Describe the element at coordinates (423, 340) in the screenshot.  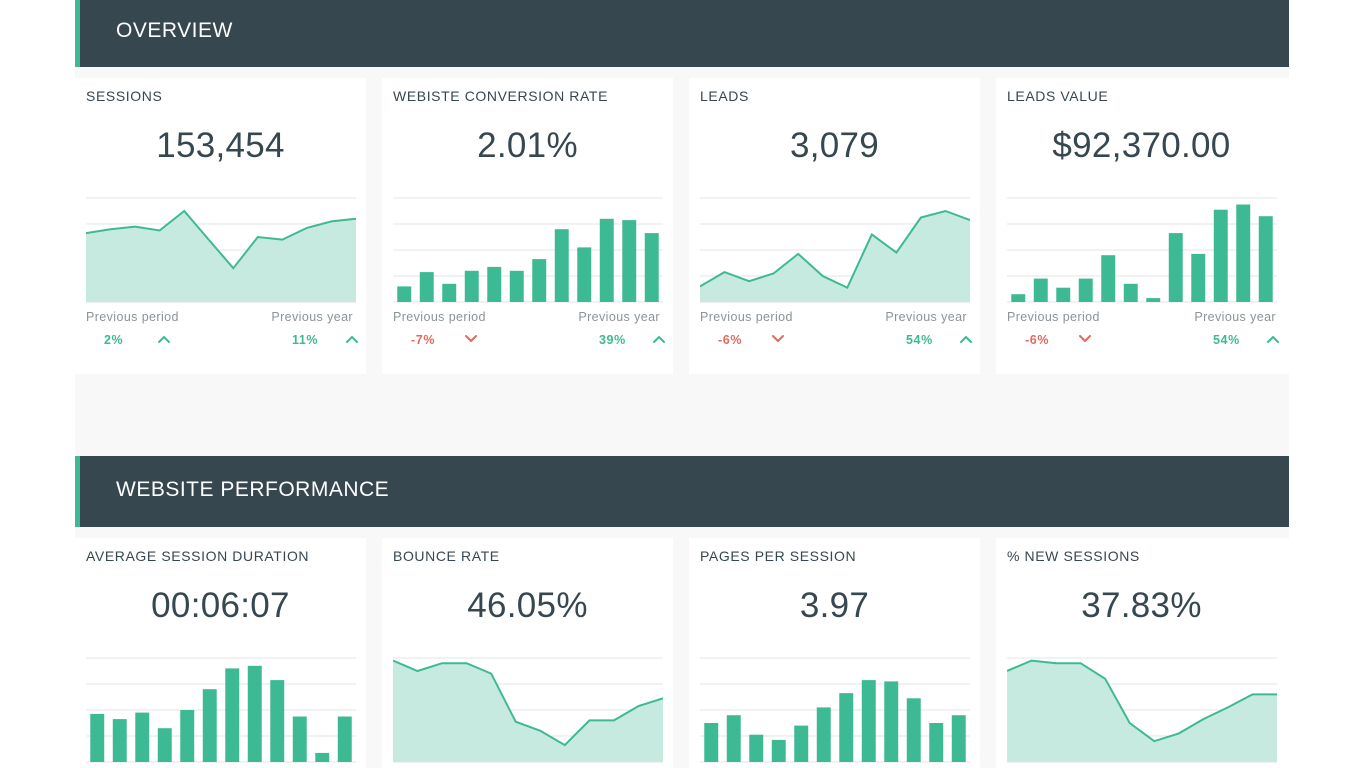
I see `previous-period-delta: -7%` at that location.